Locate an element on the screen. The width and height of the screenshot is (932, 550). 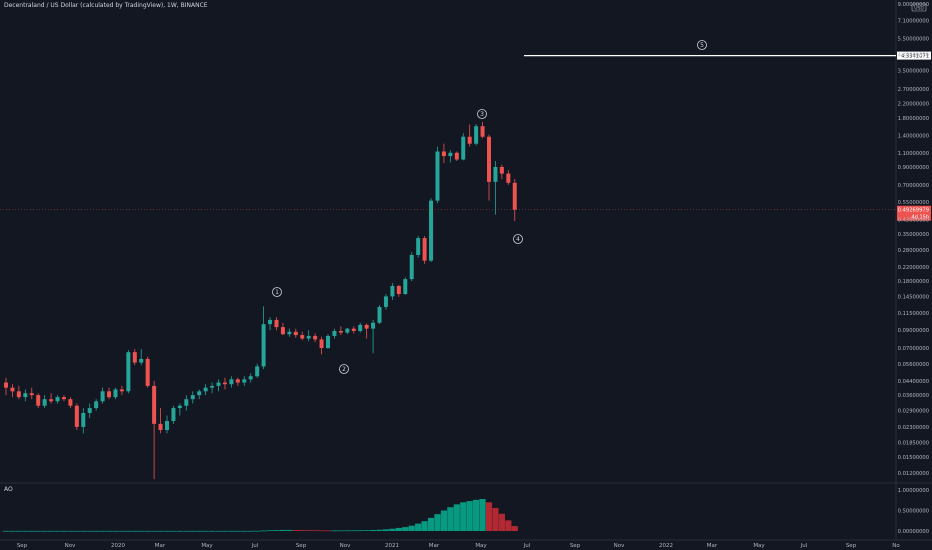
time-axis-tick: 2022 is located at coordinates (666, 546).